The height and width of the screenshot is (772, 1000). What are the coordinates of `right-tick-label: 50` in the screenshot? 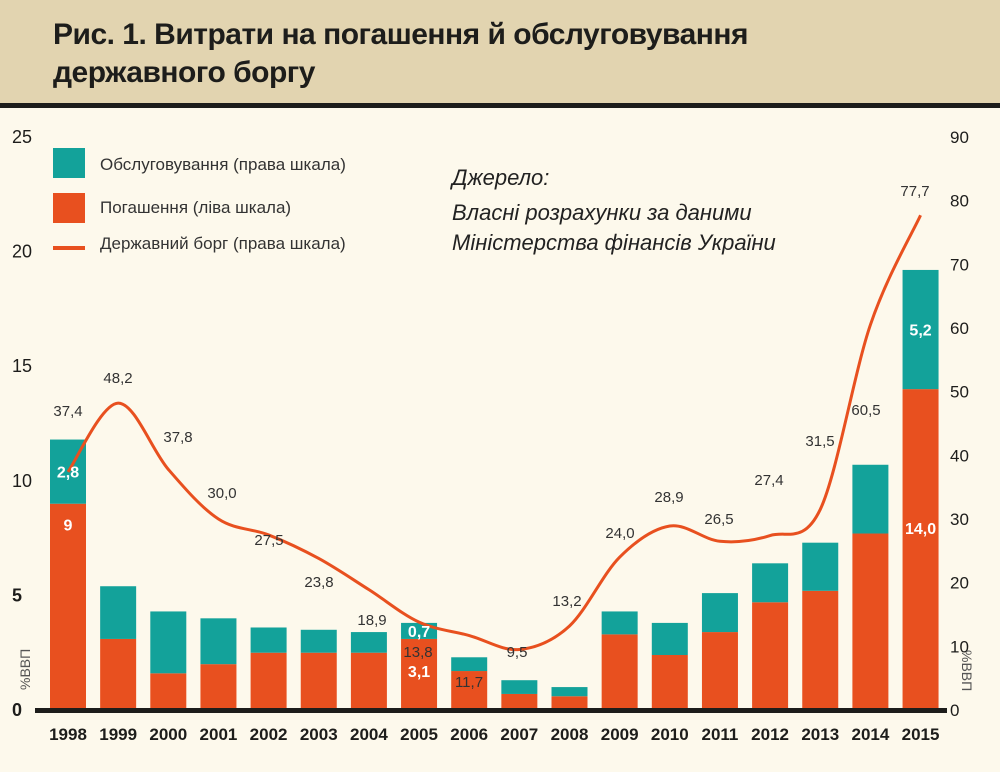 It's located at (959, 392).